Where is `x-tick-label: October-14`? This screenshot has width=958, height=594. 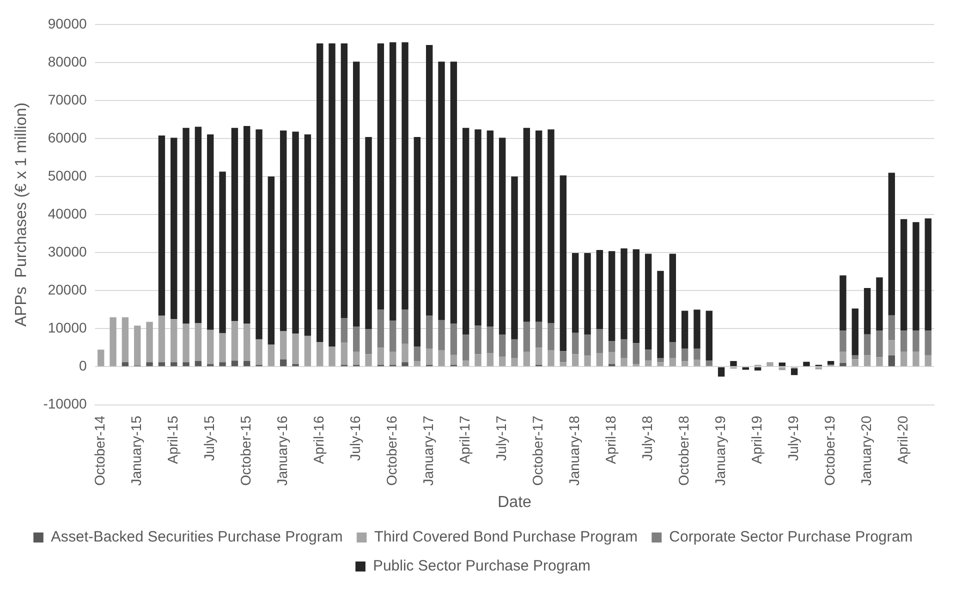
x-tick-label: October-14 is located at coordinates (100, 451).